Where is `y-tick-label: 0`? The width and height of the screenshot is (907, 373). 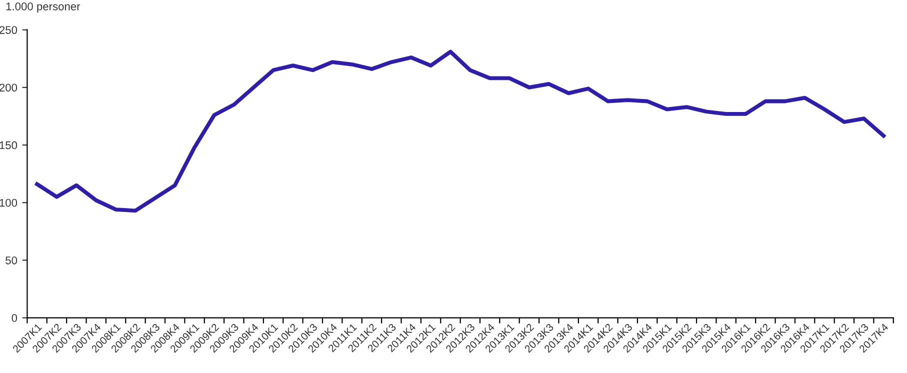 y-tick-label: 0 is located at coordinates (15, 318).